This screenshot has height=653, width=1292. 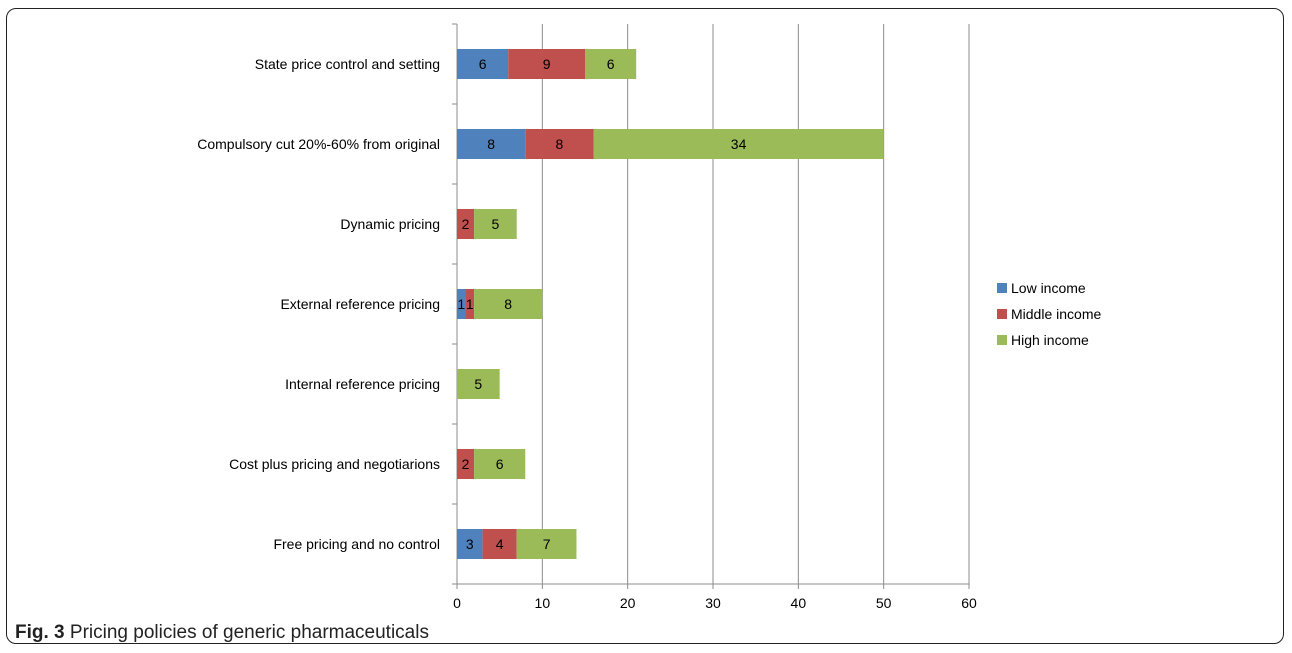 I want to click on data-label: 7, so click(x=547, y=544).